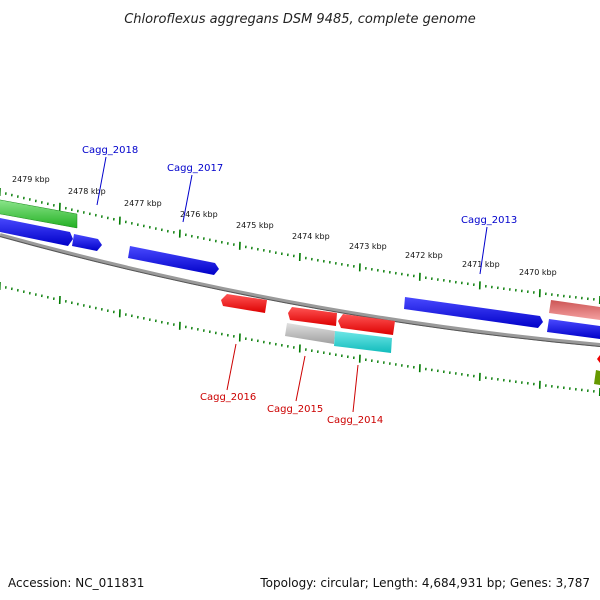 Image resolution: width=600 pixels, height=600 pixels. What do you see at coordinates (481, 264) in the screenshot?
I see `tick-label: 2471 kbp` at bounding box center [481, 264].